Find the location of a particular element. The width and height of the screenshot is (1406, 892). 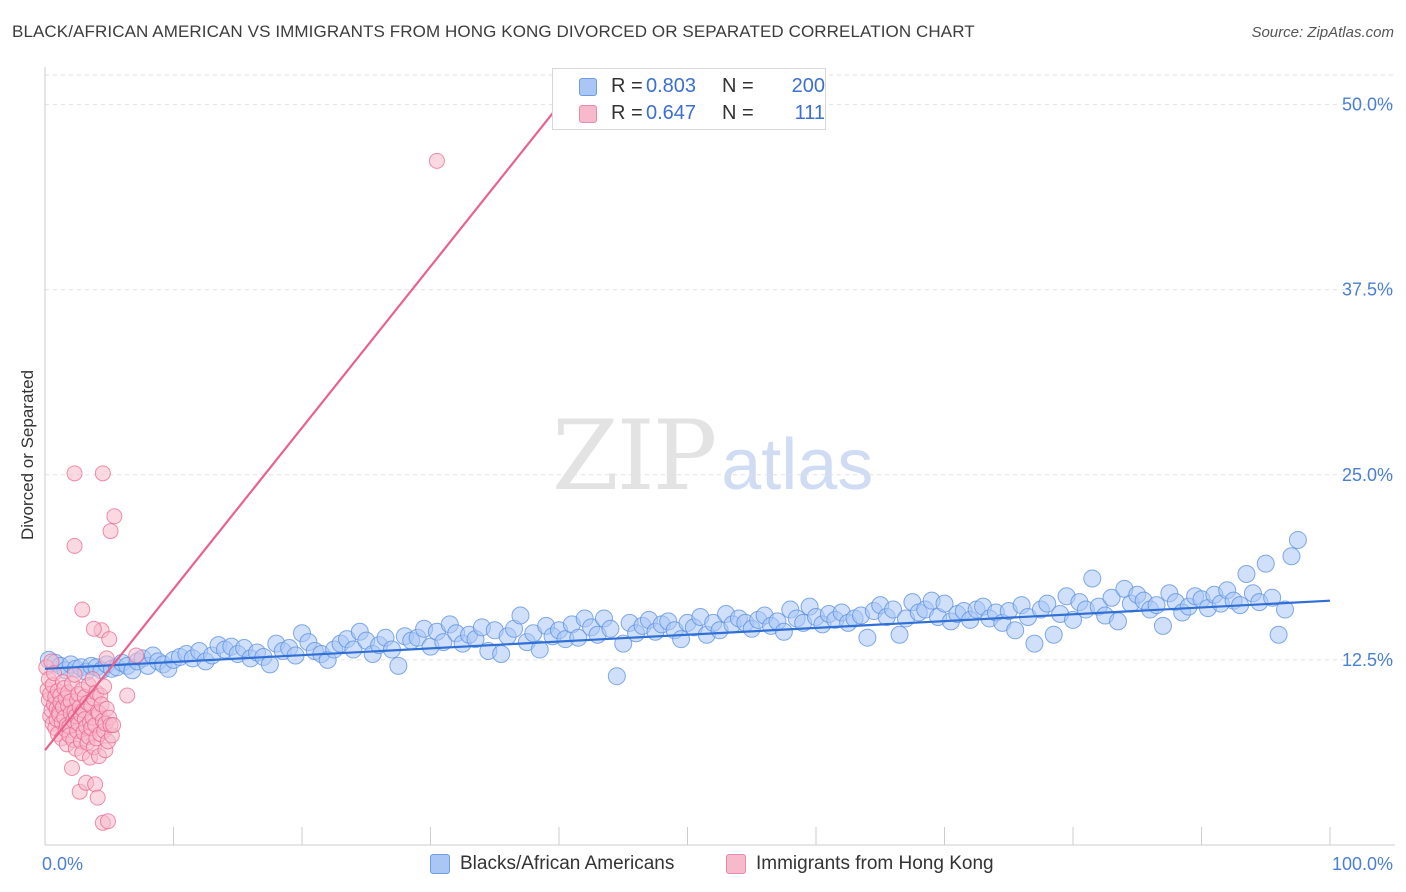

bottom-legend-swatch-pink is located at coordinates (736, 864).